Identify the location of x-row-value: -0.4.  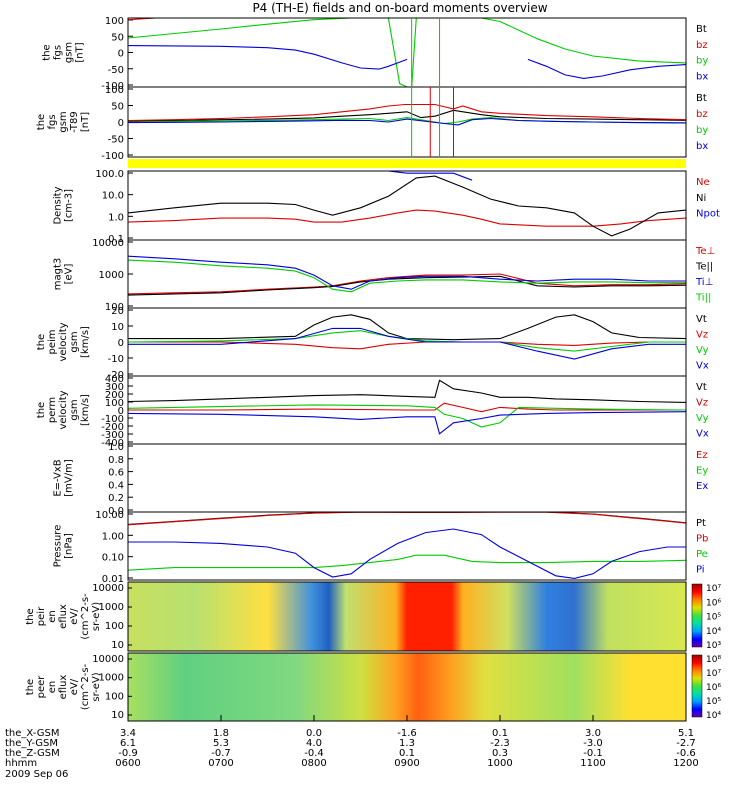
(314, 753).